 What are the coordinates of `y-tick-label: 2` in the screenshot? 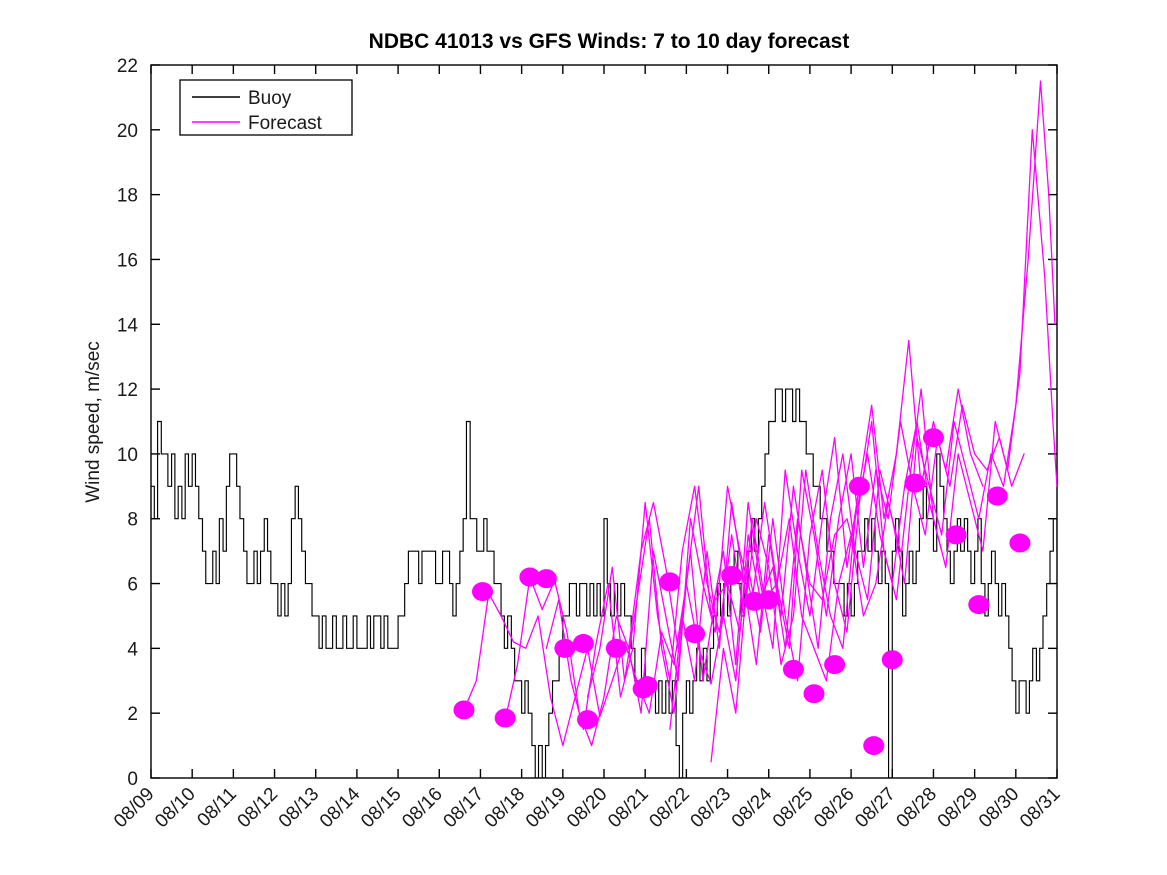 It's located at (132, 714).